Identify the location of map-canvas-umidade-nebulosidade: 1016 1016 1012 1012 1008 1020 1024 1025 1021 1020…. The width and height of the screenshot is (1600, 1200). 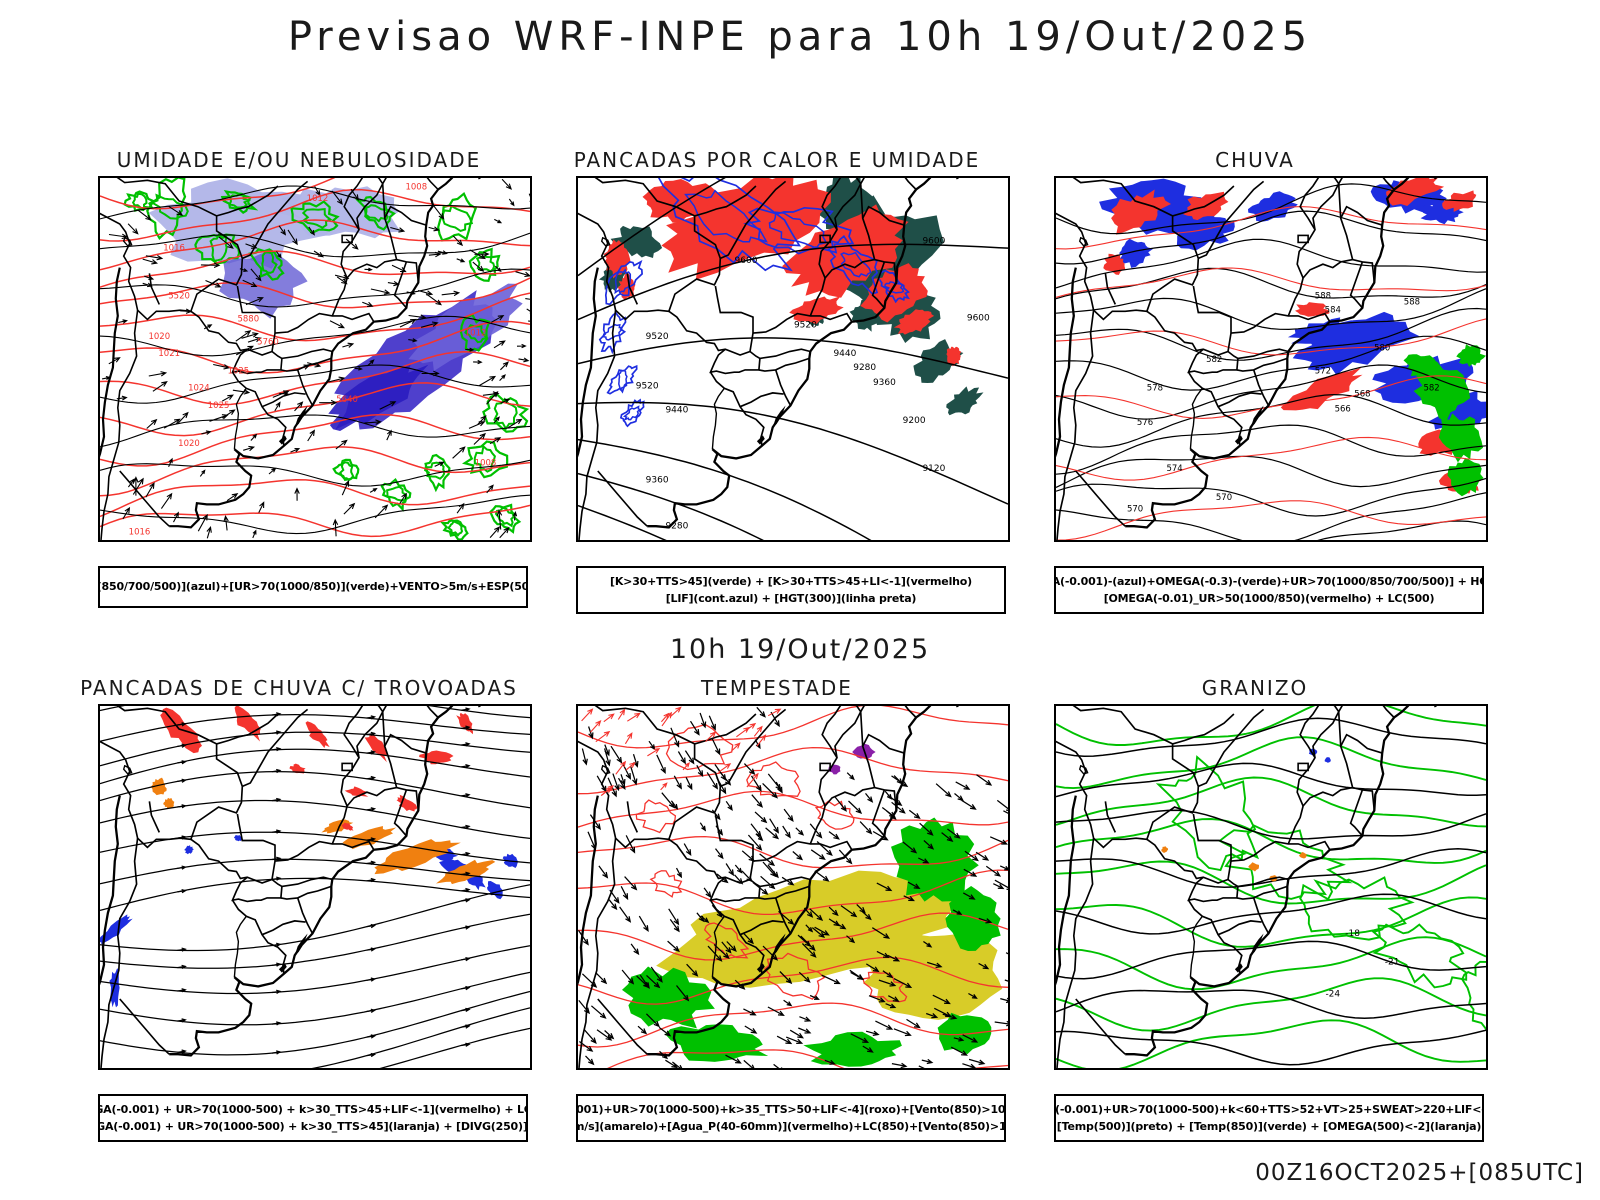
(315, 359).